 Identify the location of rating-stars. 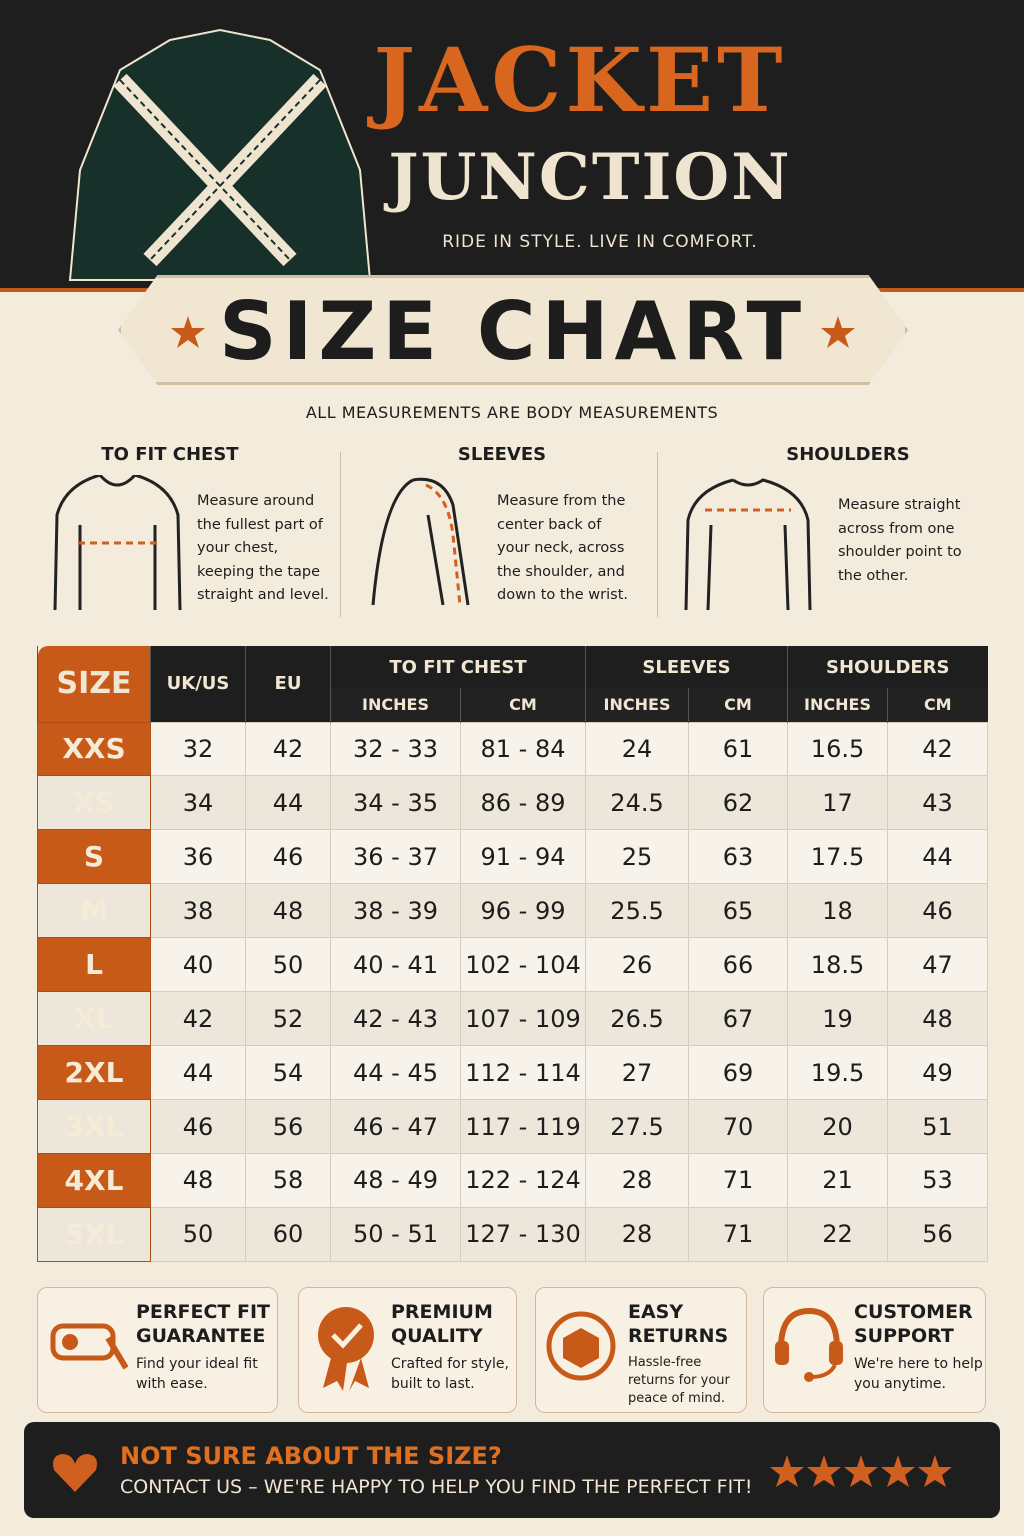
(861, 1471).